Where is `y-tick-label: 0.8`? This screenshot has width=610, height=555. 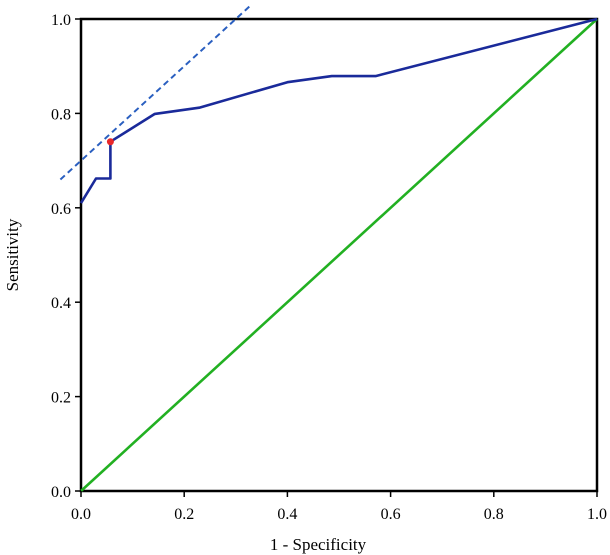
y-tick-label: 0.8 is located at coordinates (61, 114).